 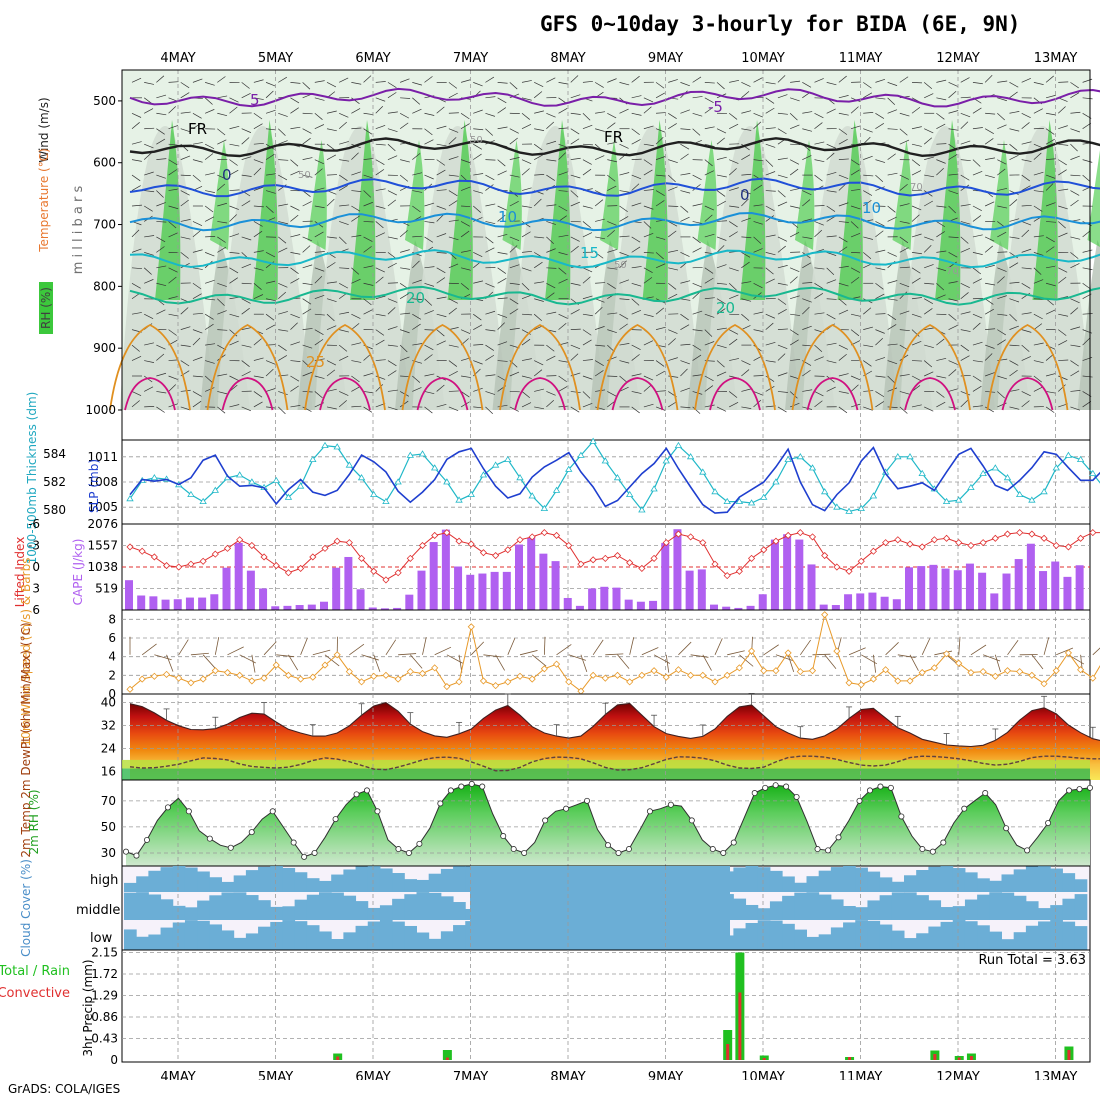 I want to click on contour-label: 20, so click(x=415, y=298).